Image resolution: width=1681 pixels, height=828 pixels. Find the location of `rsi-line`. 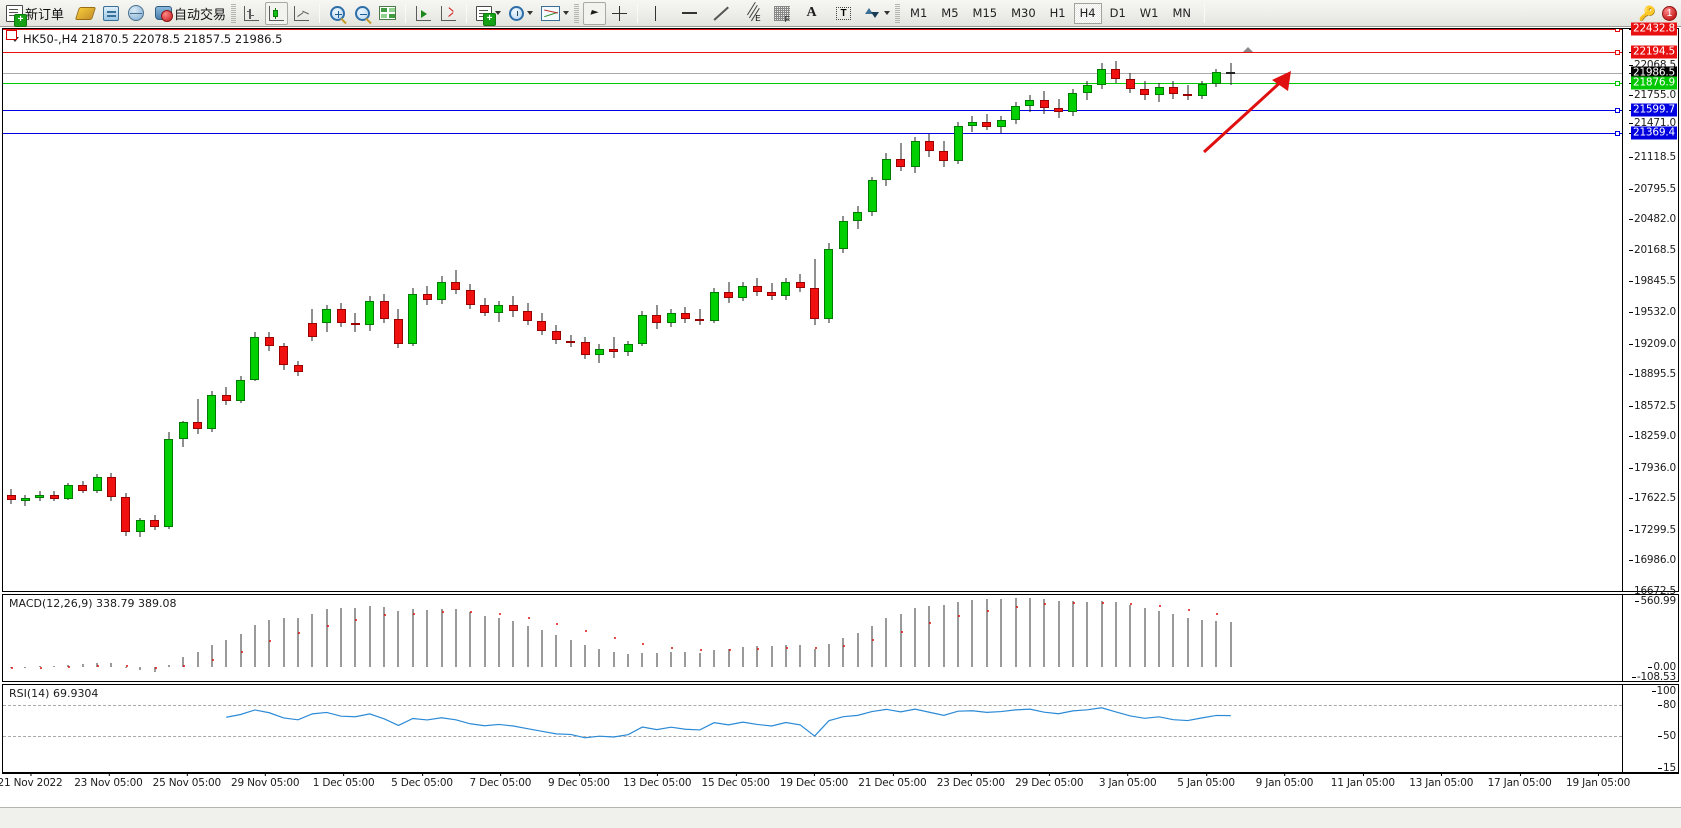

rsi-line is located at coordinates (728, 723).